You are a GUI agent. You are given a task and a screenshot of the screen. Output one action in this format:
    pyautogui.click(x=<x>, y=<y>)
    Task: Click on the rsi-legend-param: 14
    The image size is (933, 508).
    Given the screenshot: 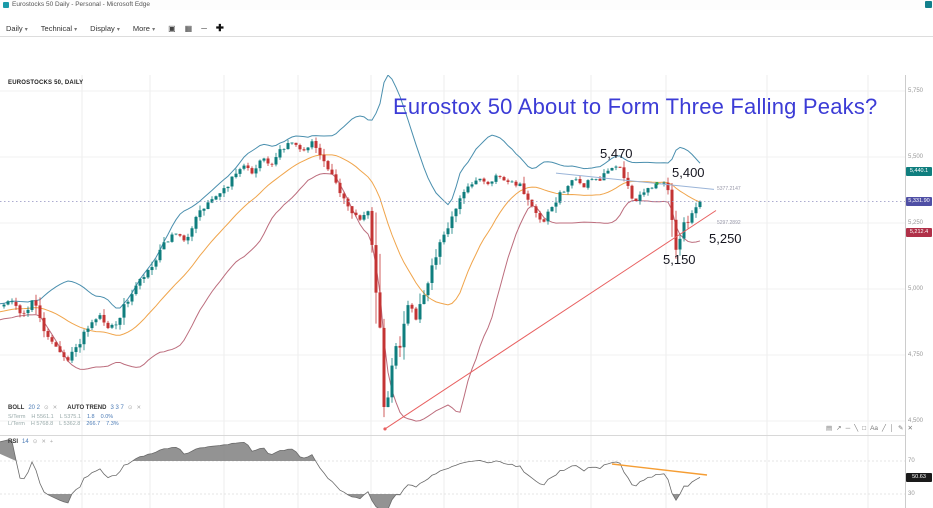 What is the action you would take?
    pyautogui.click(x=25, y=442)
    